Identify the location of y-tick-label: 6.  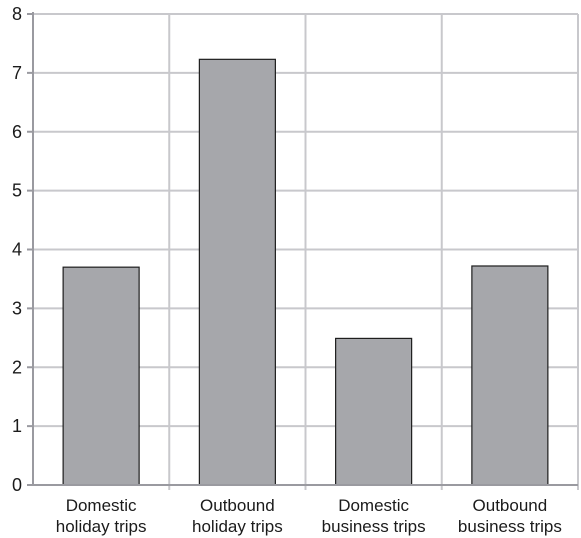
(17, 132).